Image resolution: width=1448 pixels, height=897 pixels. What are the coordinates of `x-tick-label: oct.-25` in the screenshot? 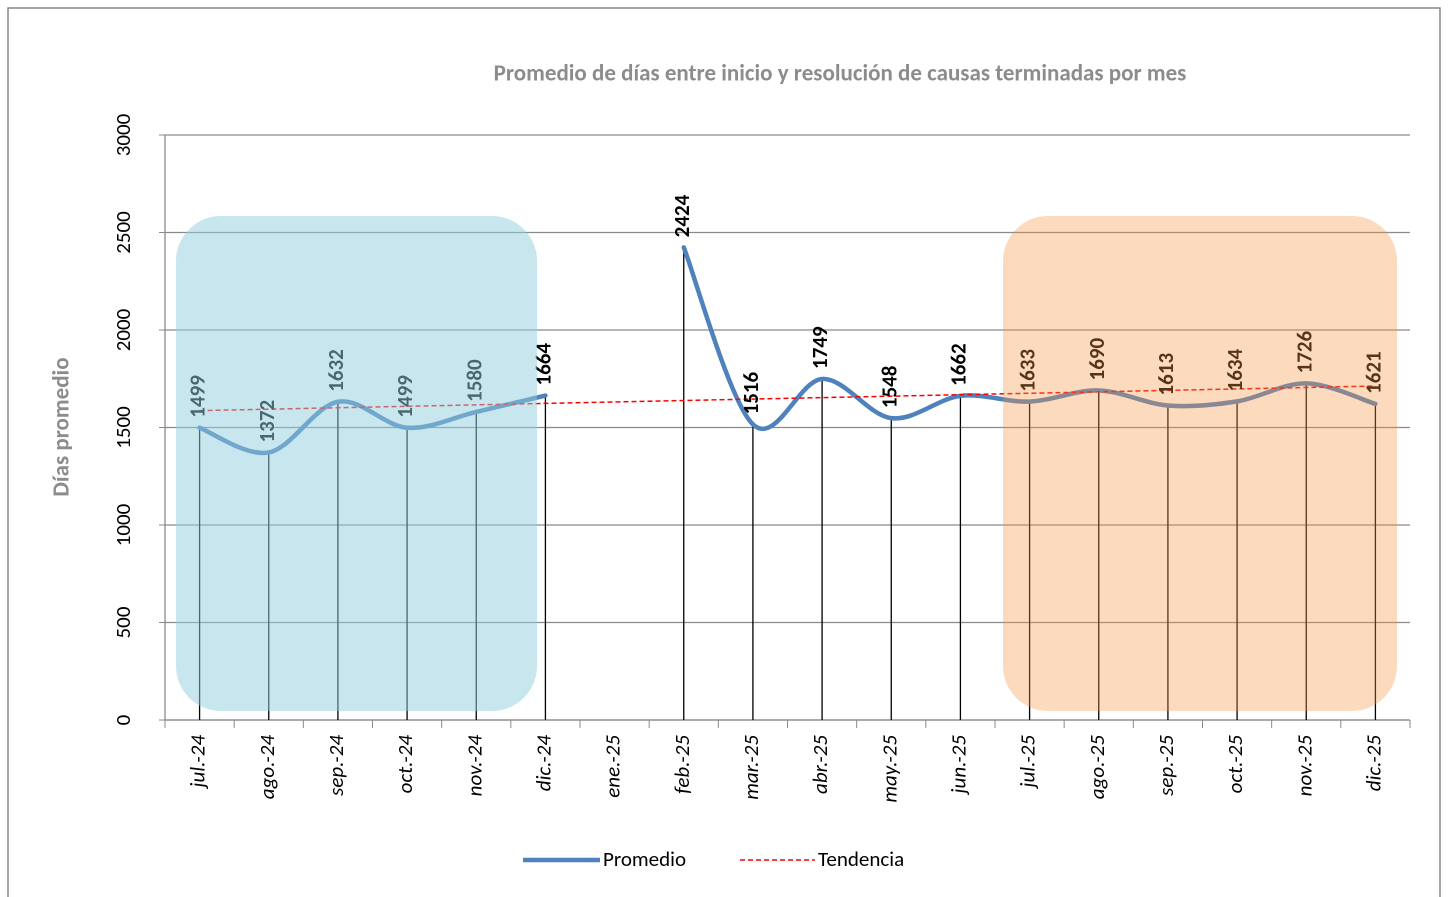 It's located at (1235, 764).